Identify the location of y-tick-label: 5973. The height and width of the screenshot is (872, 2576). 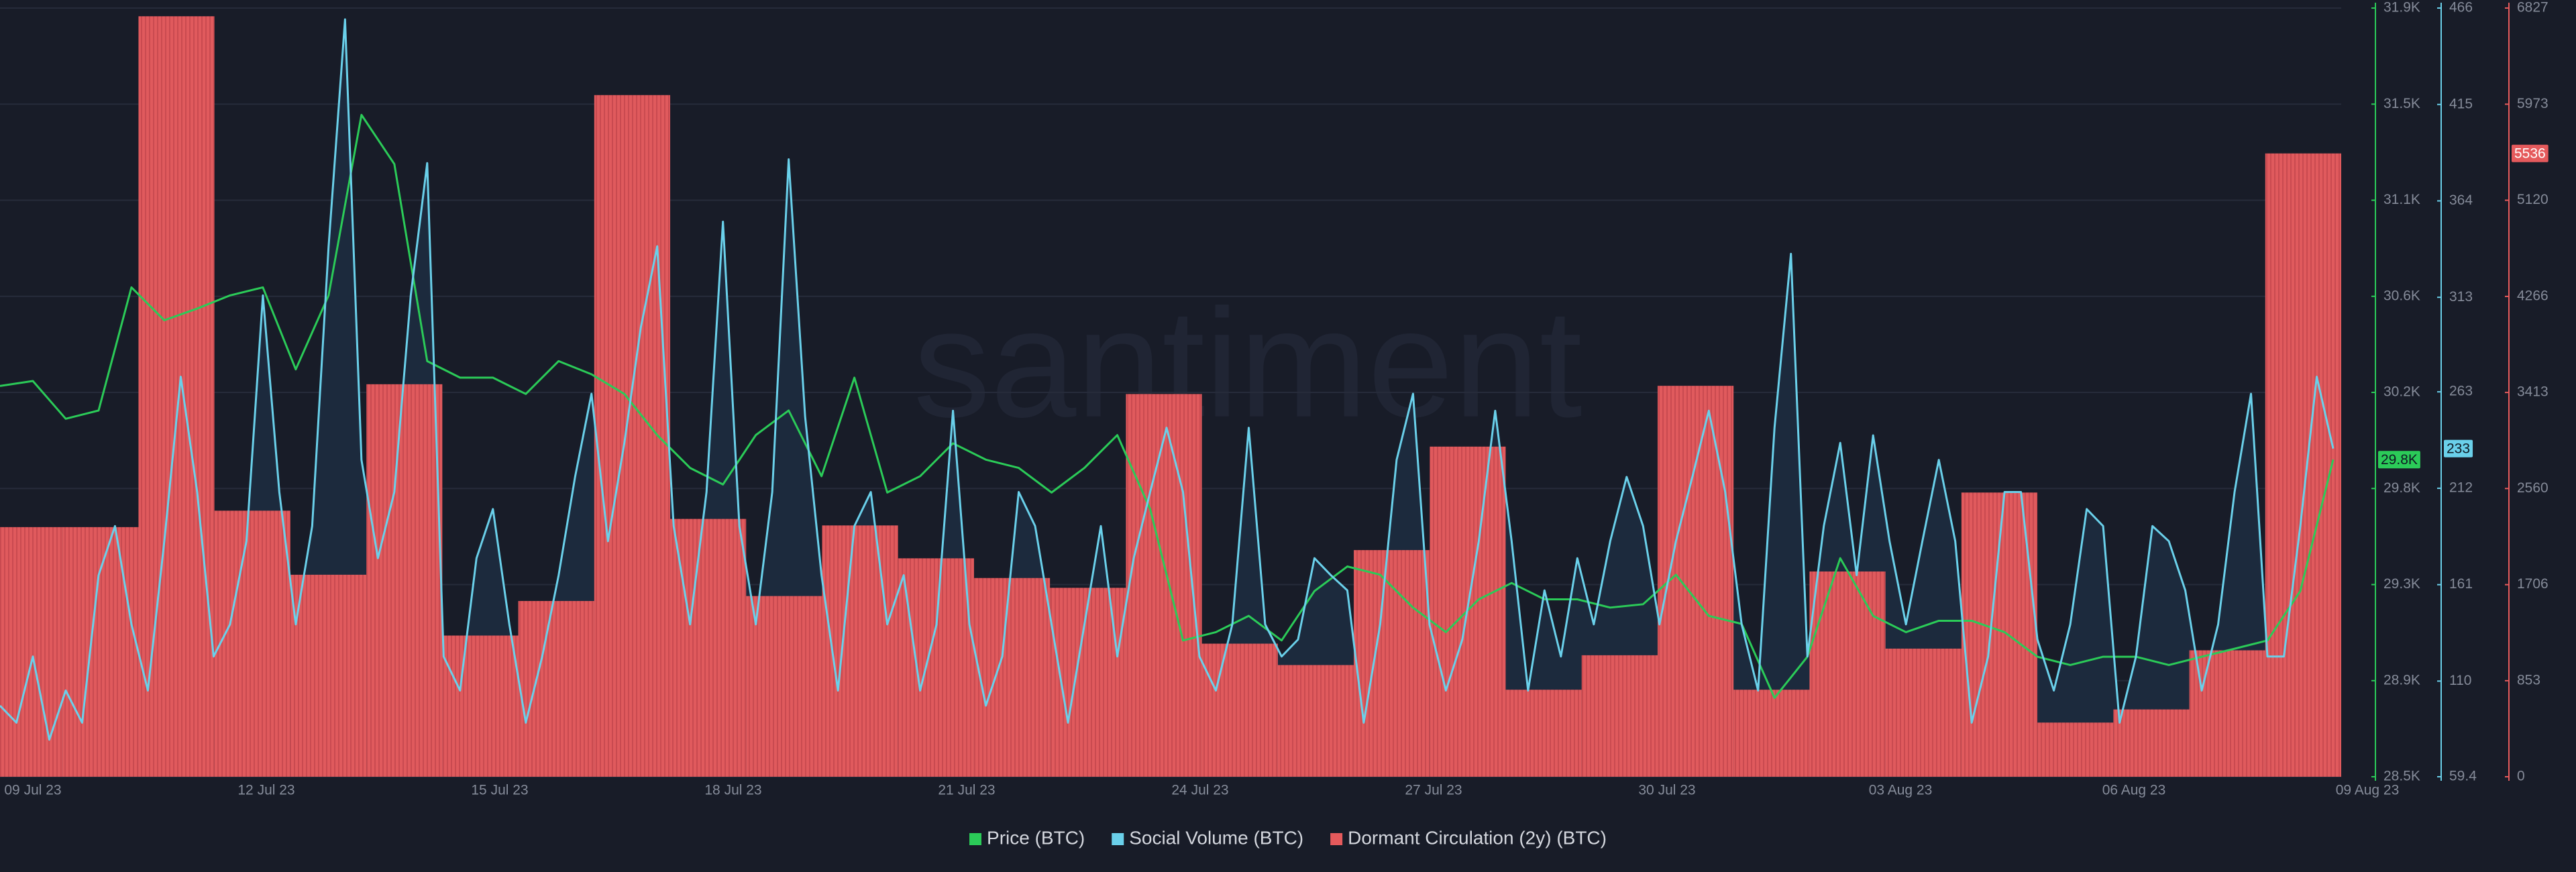
(2532, 103).